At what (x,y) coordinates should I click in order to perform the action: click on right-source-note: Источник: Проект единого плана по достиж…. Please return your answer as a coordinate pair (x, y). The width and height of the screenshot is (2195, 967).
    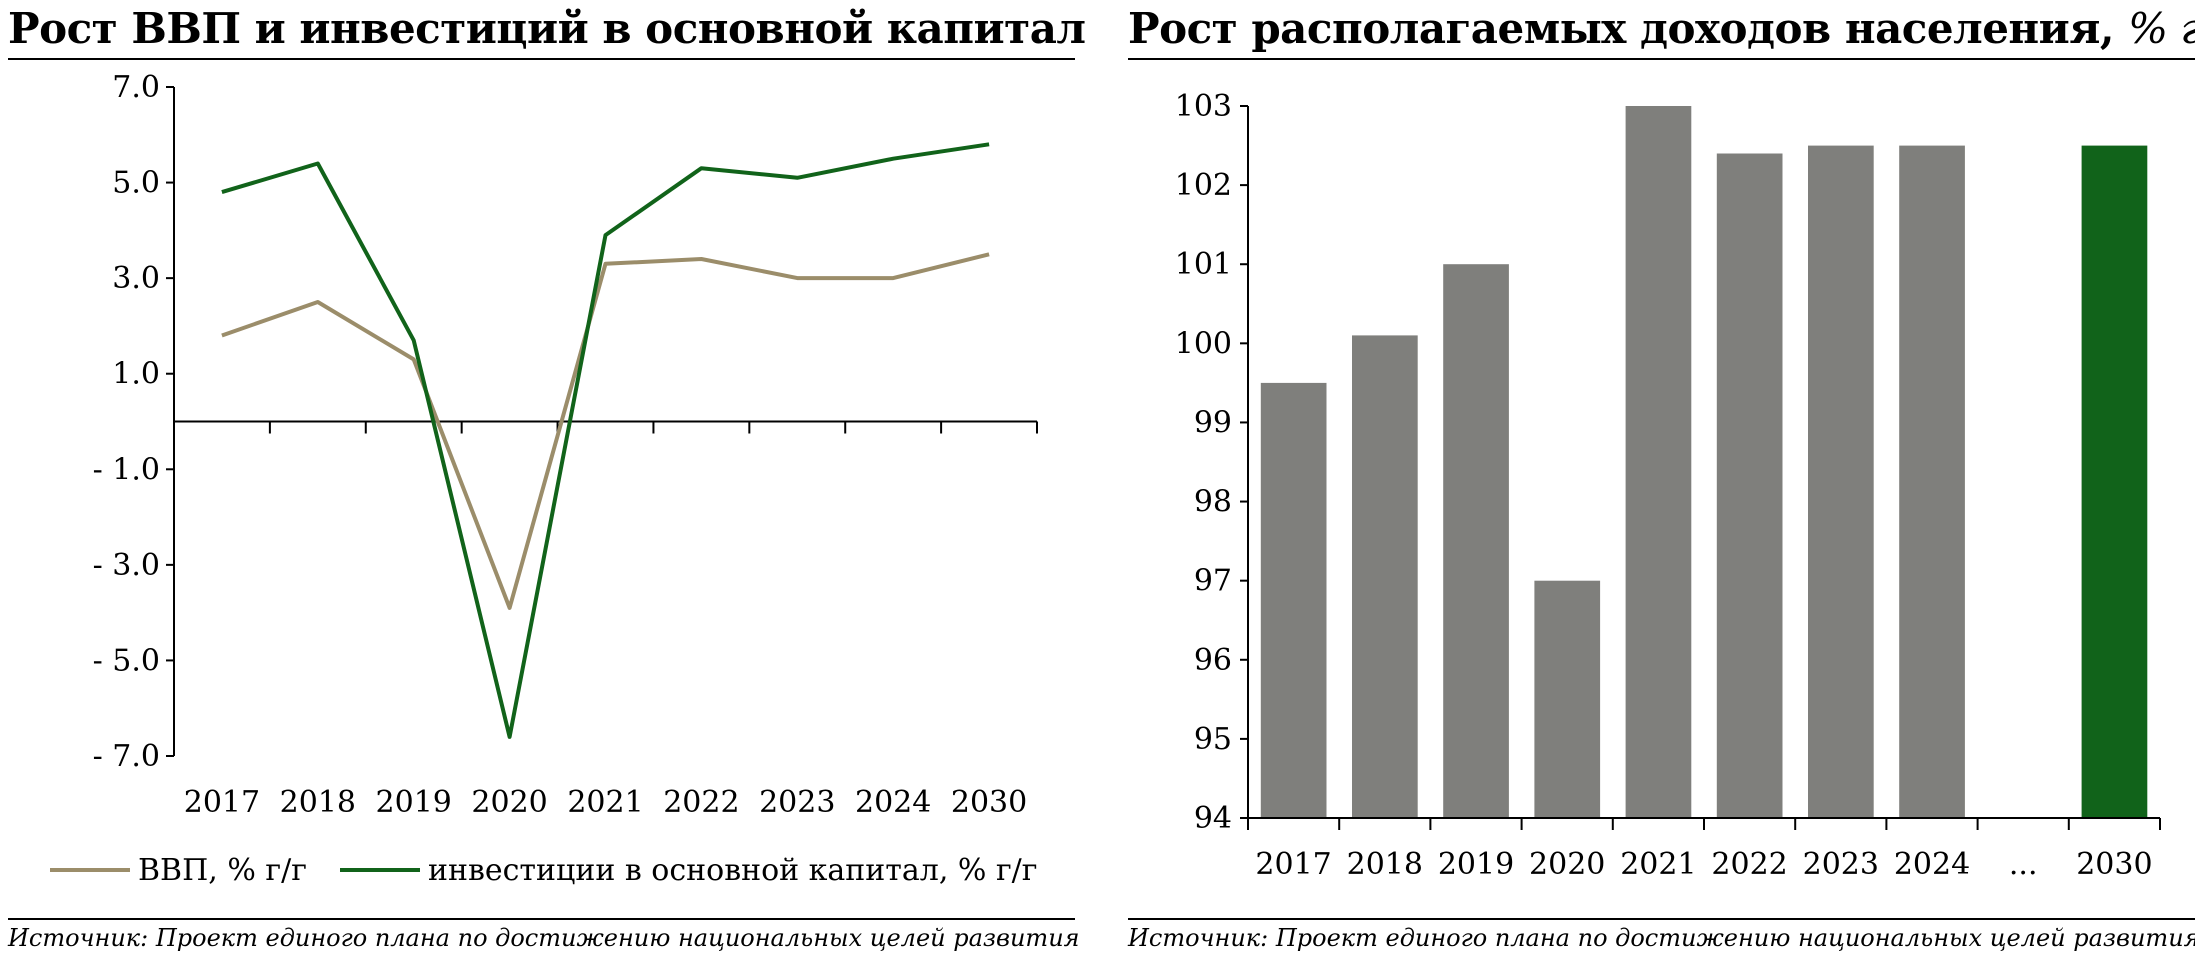
    Looking at the image, I should click on (1661, 938).